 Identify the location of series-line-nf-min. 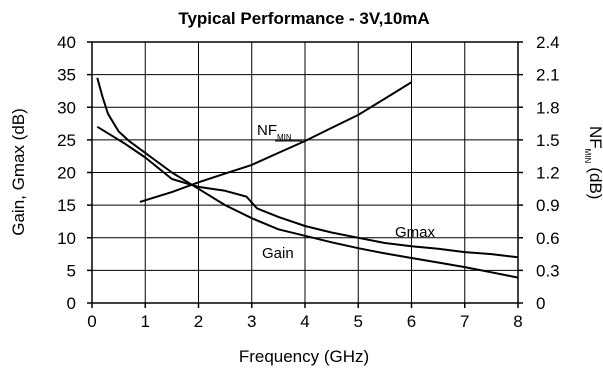
(276, 142).